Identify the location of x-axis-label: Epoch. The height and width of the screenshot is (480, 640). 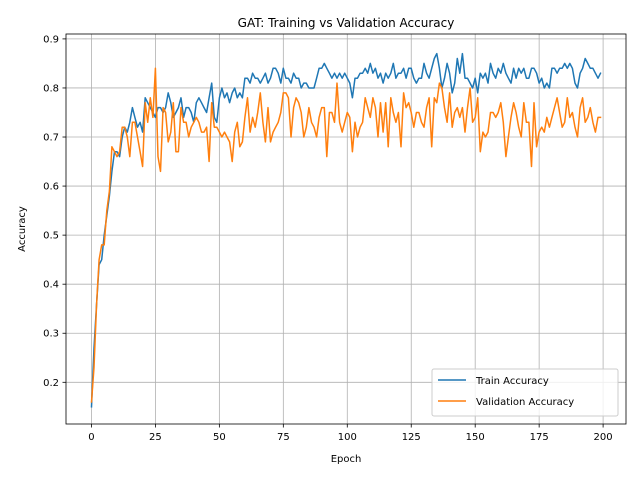
(346, 459).